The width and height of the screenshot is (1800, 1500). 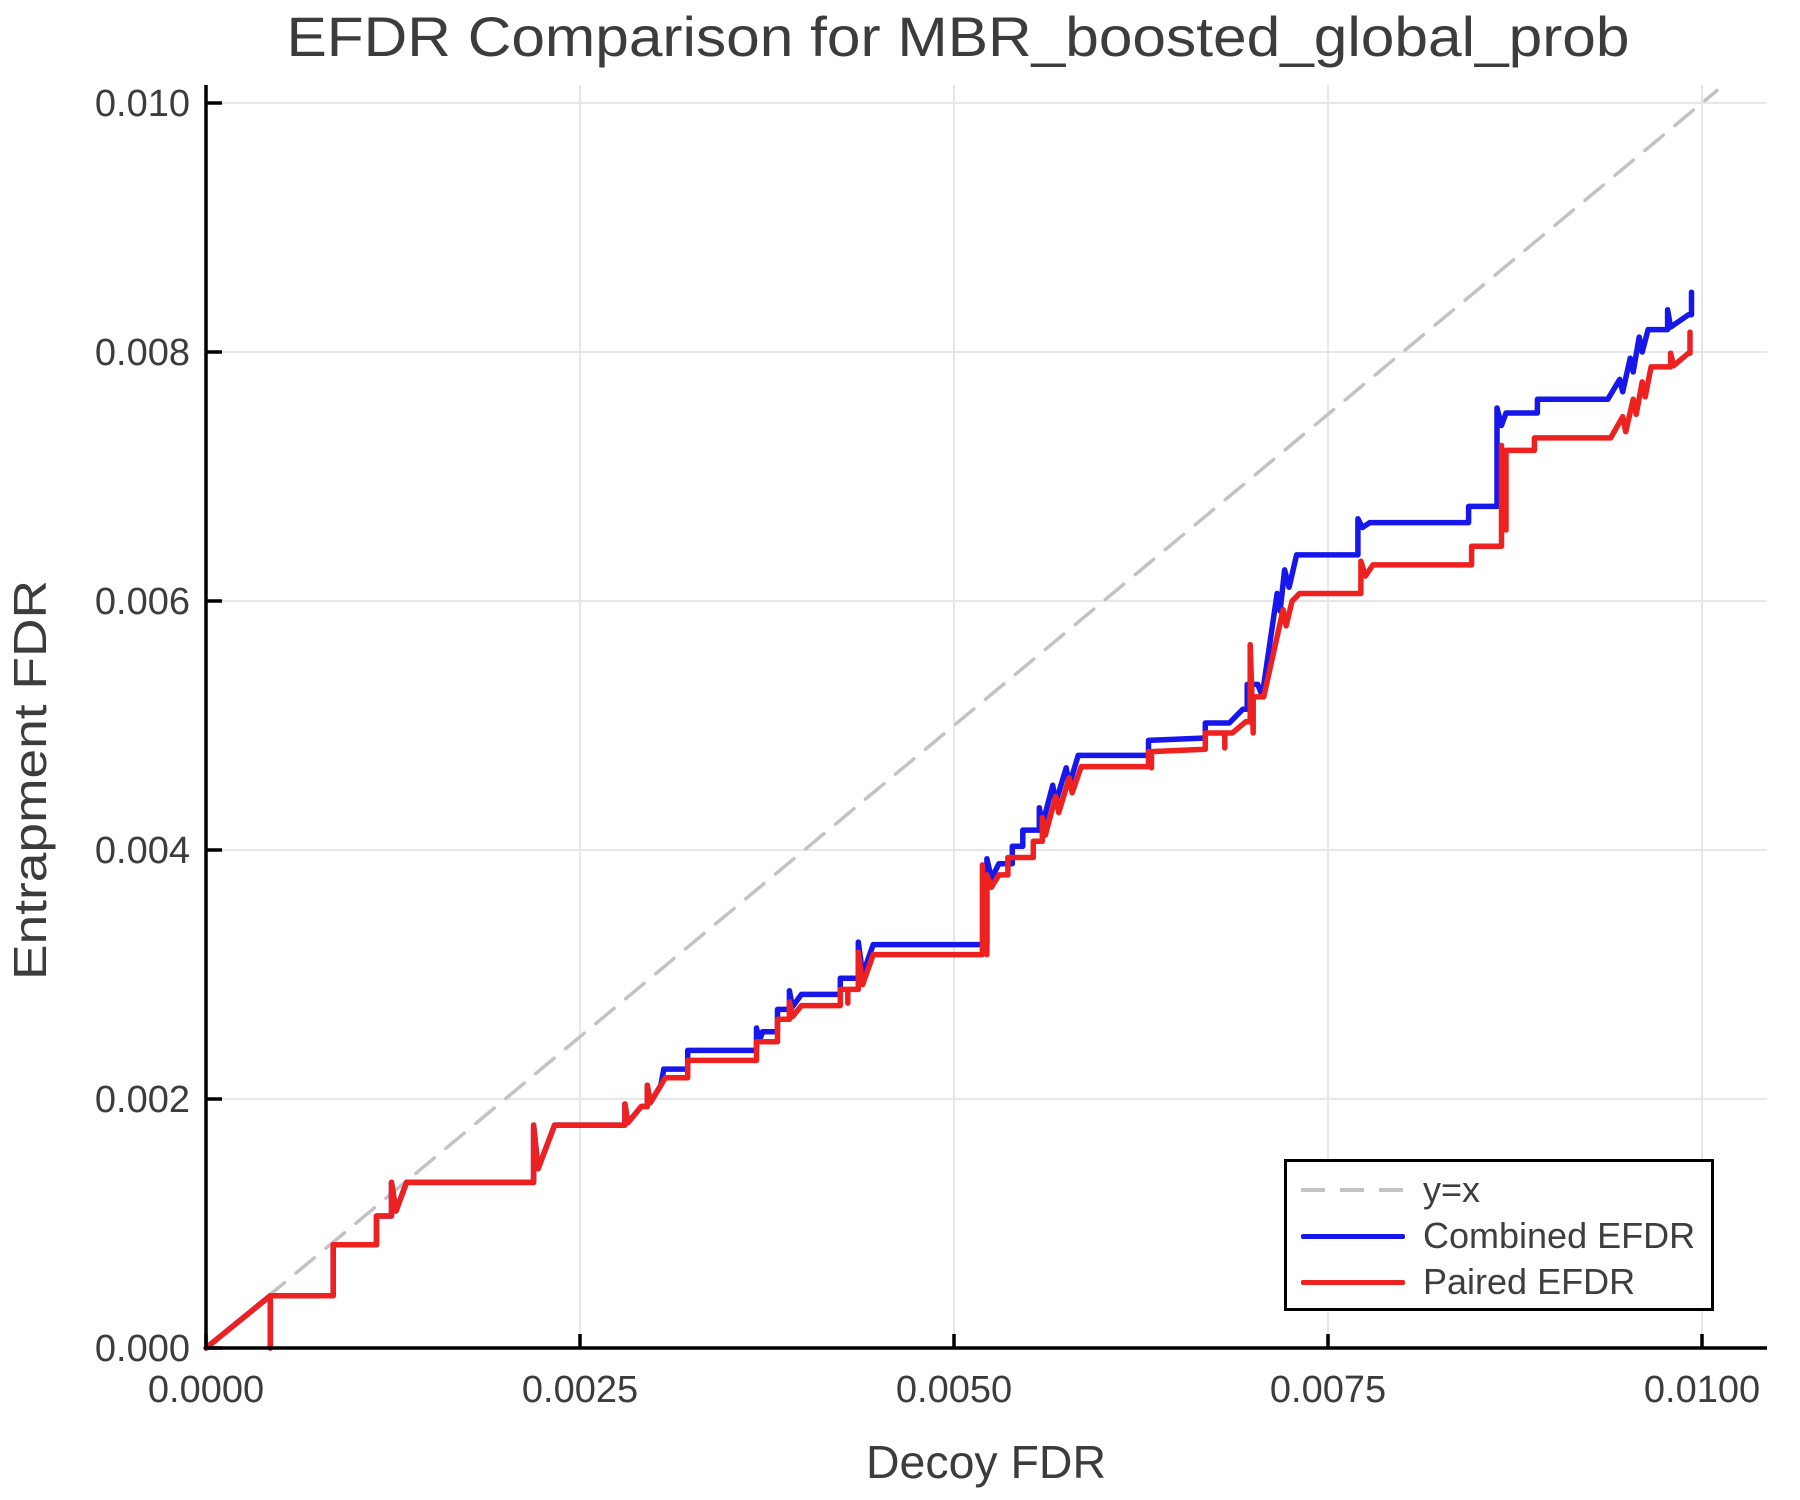 I want to click on y-axis-label: Entrapment FDR, so click(x=30, y=780).